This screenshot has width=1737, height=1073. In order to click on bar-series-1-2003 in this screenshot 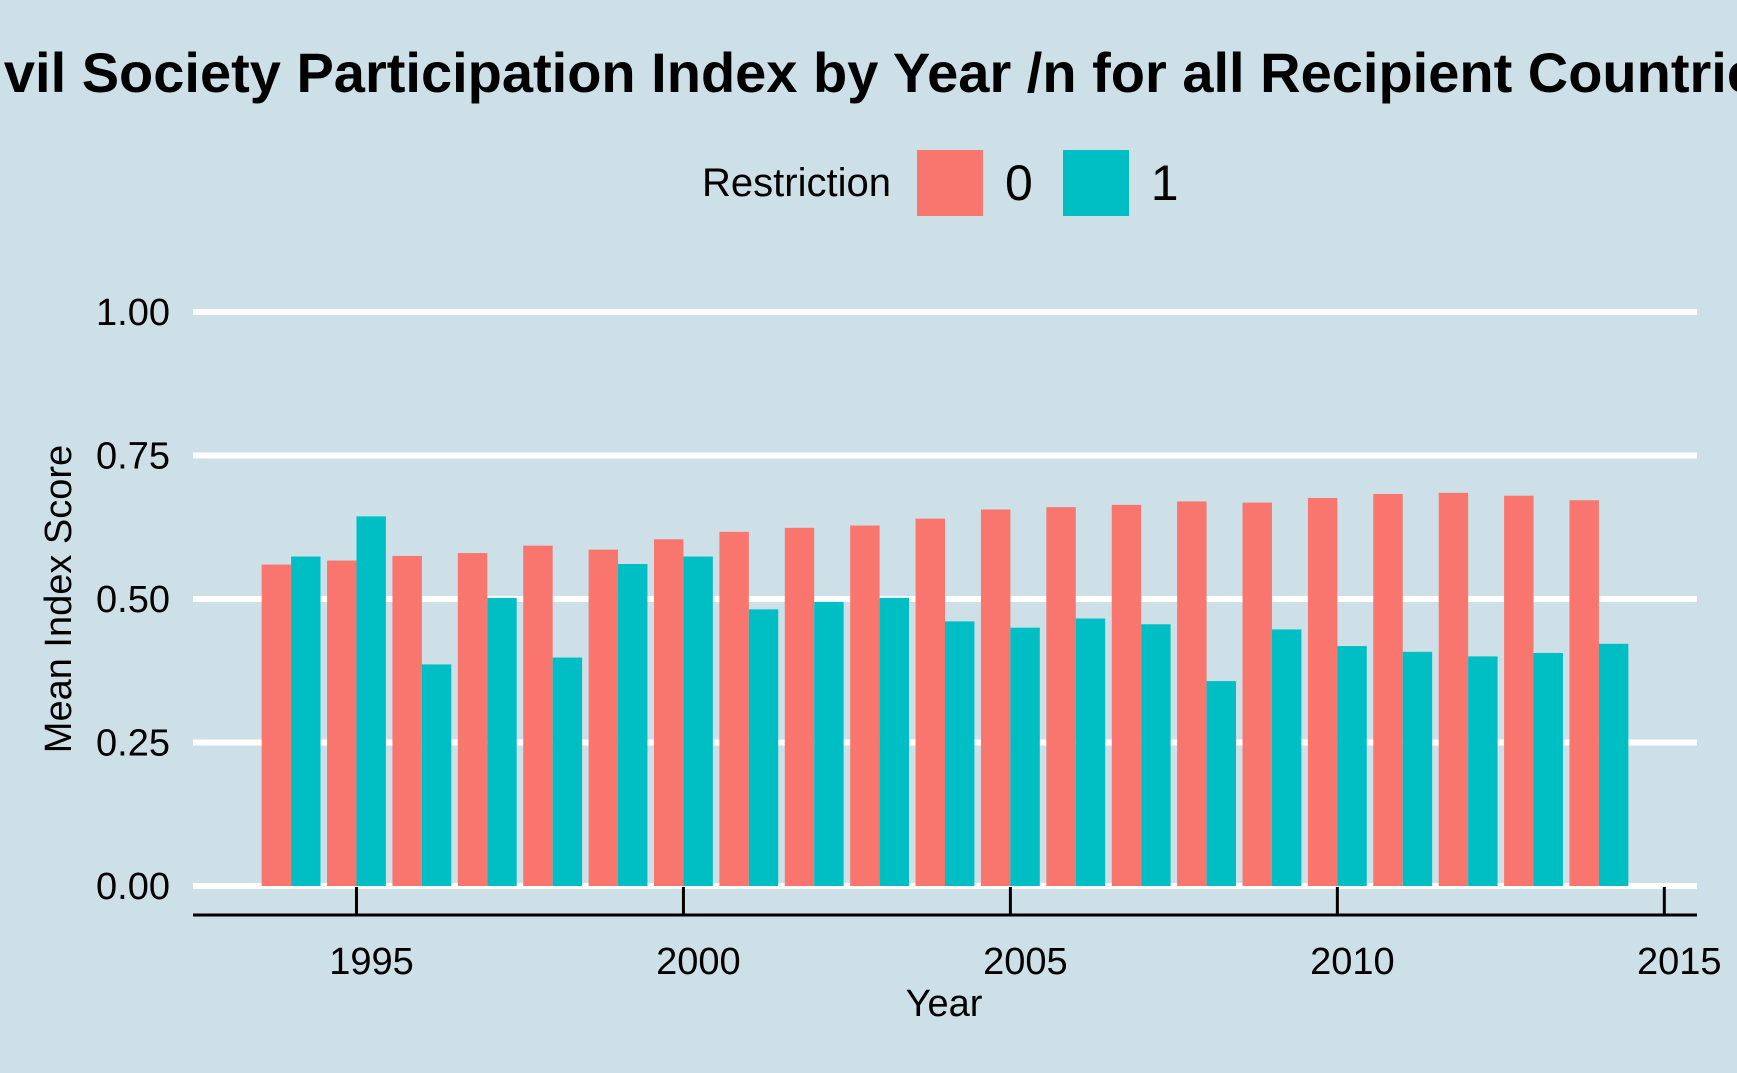, I will do `click(894, 741)`.